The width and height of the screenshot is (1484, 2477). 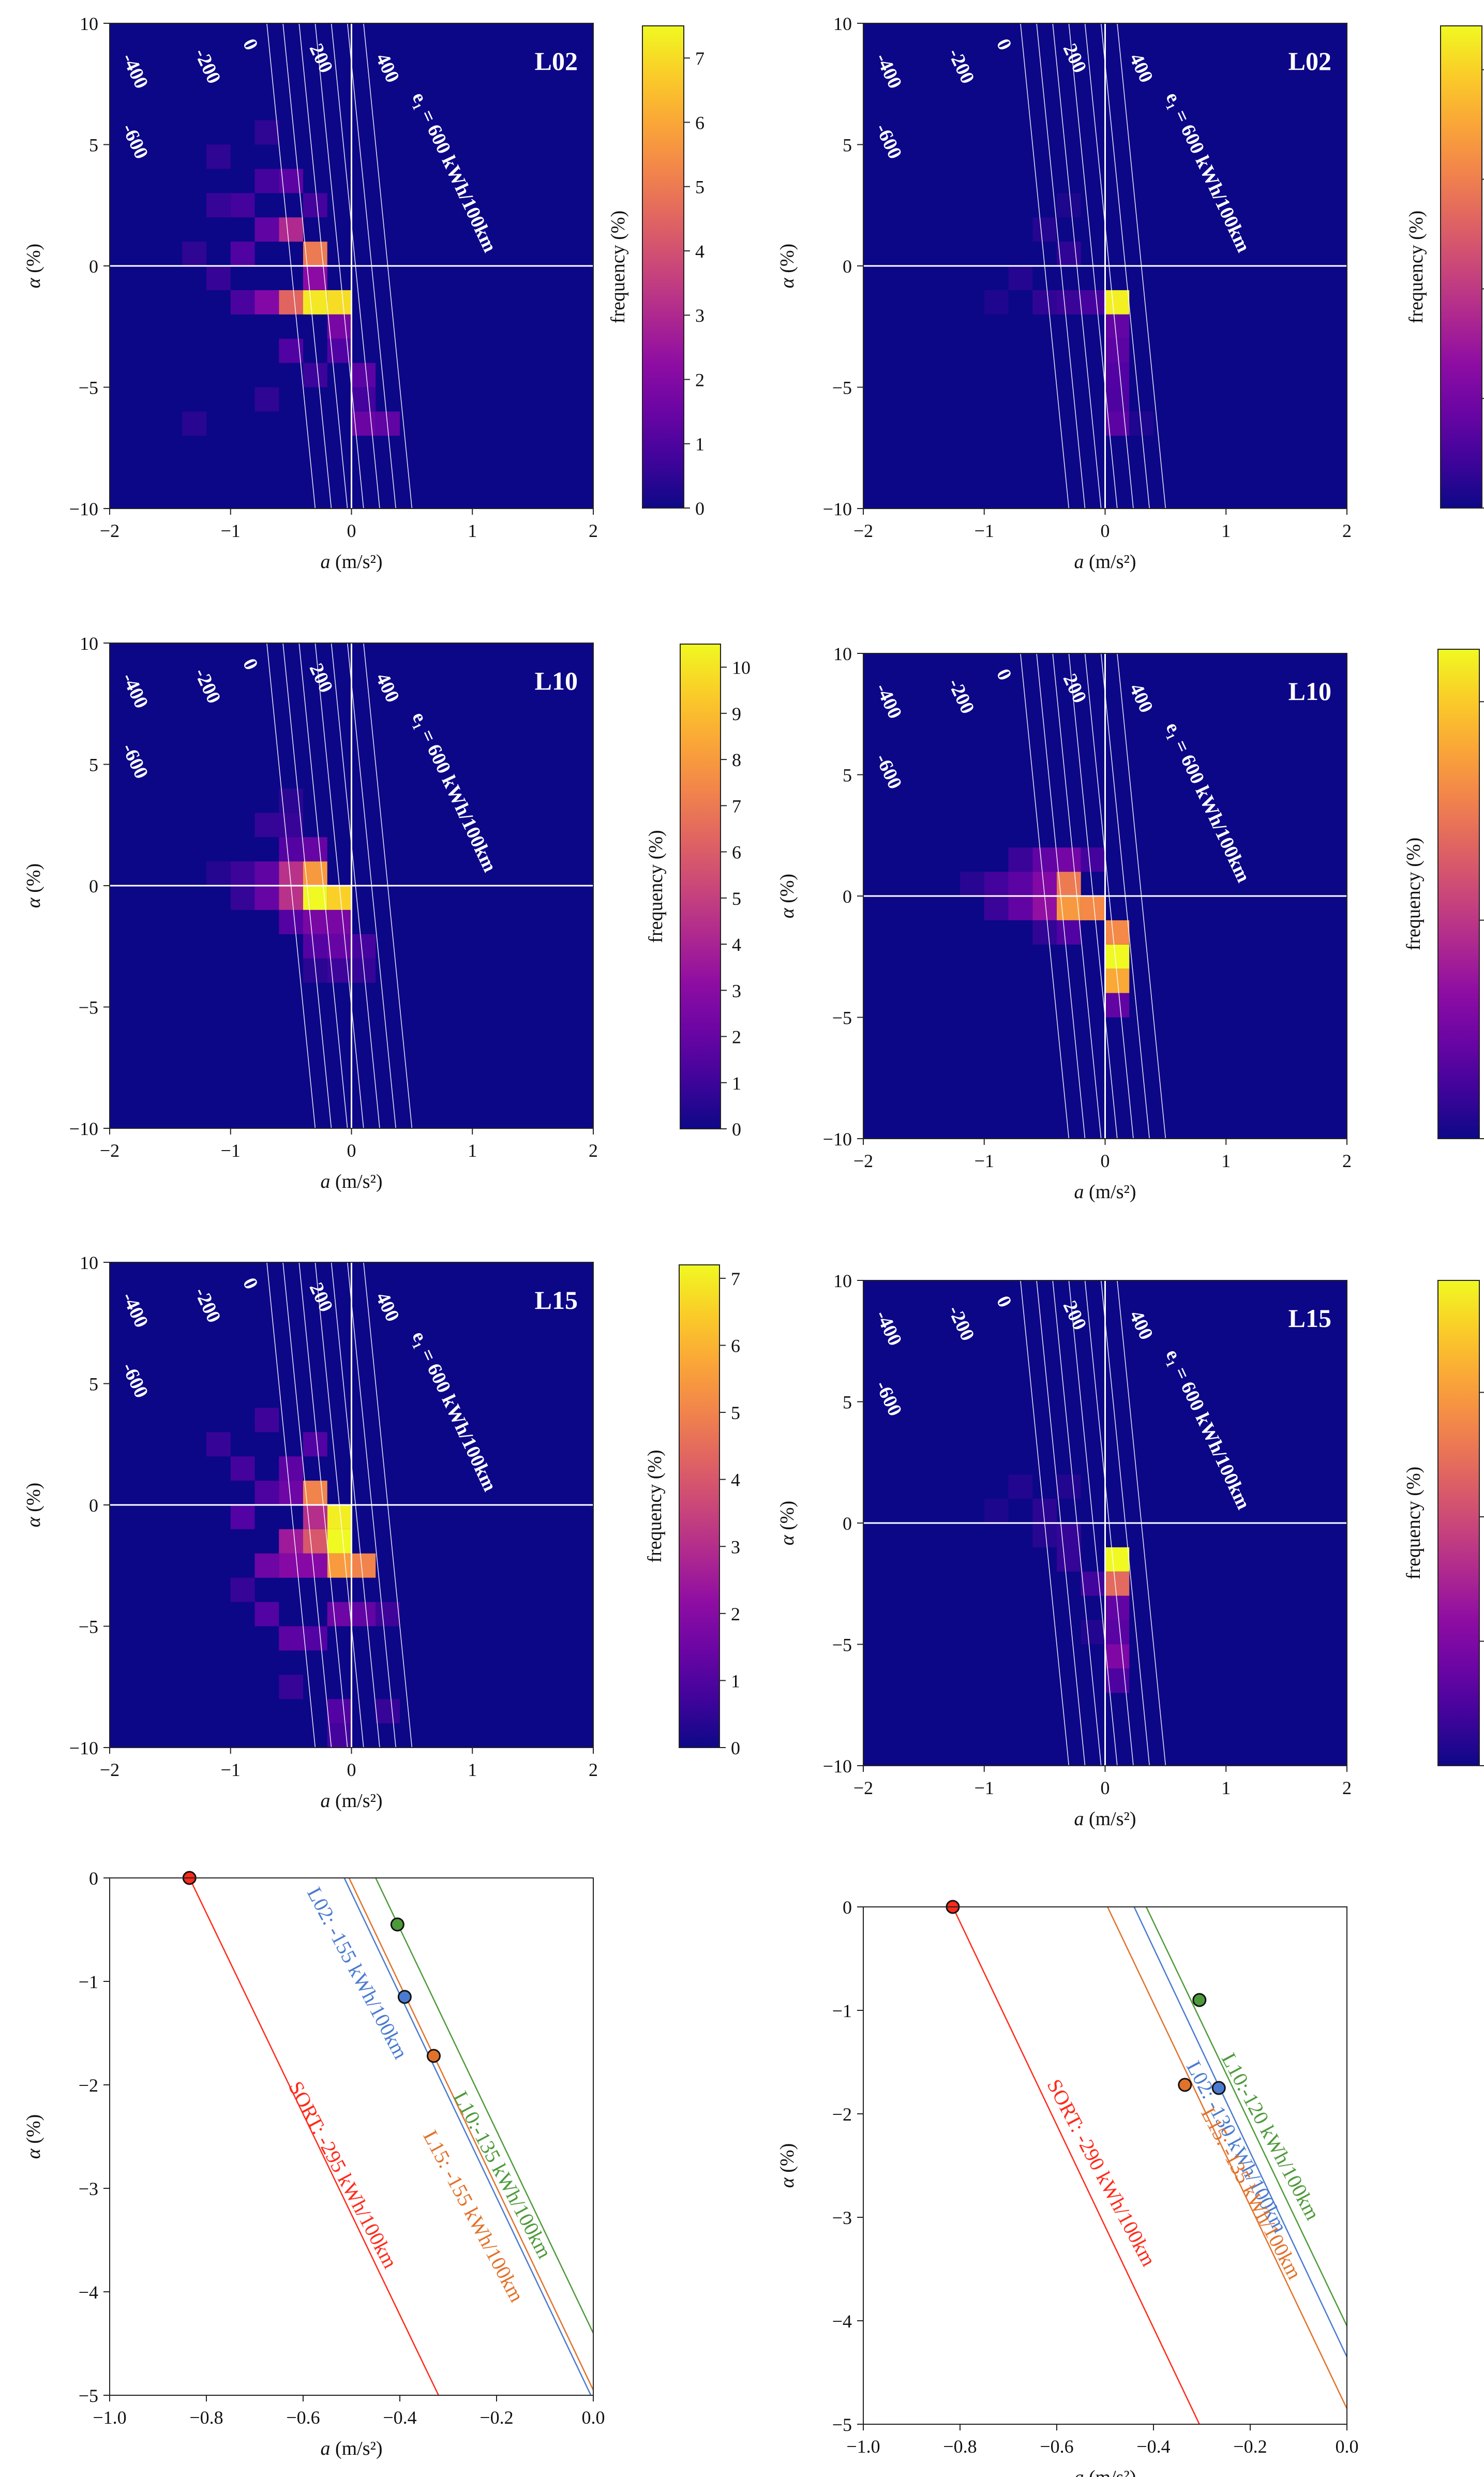 What do you see at coordinates (1347, 2446) in the screenshot?
I see `x-tick-label: 0.0` at bounding box center [1347, 2446].